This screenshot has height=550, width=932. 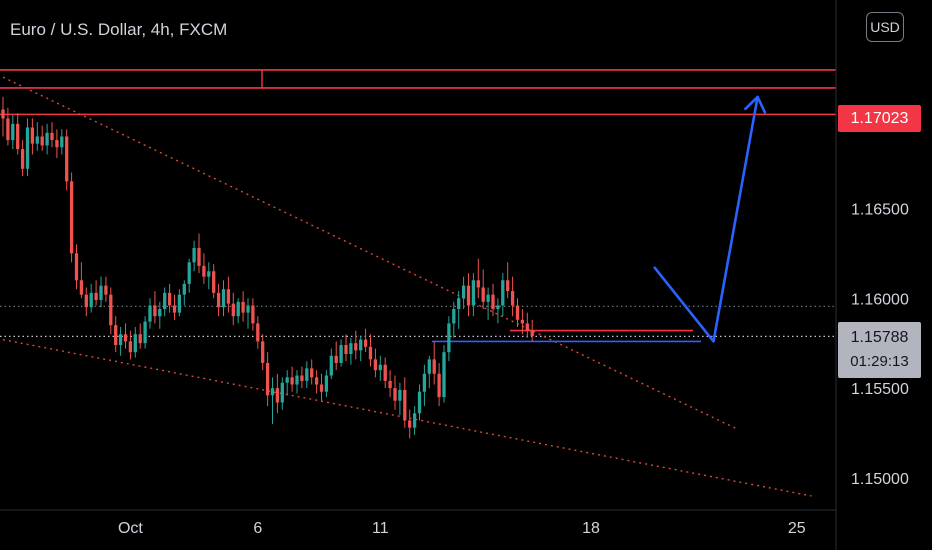 I want to click on time-axis: Oct 6 11 18 25, so click(x=462, y=528).